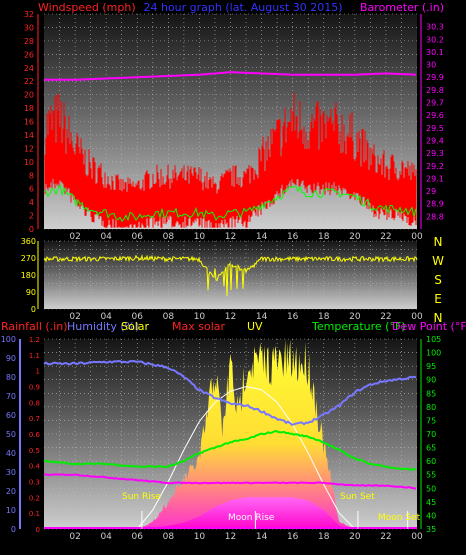 The image size is (466, 555). What do you see at coordinates (11, 434) in the screenshot?
I see `humidity-tick-label: 50` at bounding box center [11, 434].